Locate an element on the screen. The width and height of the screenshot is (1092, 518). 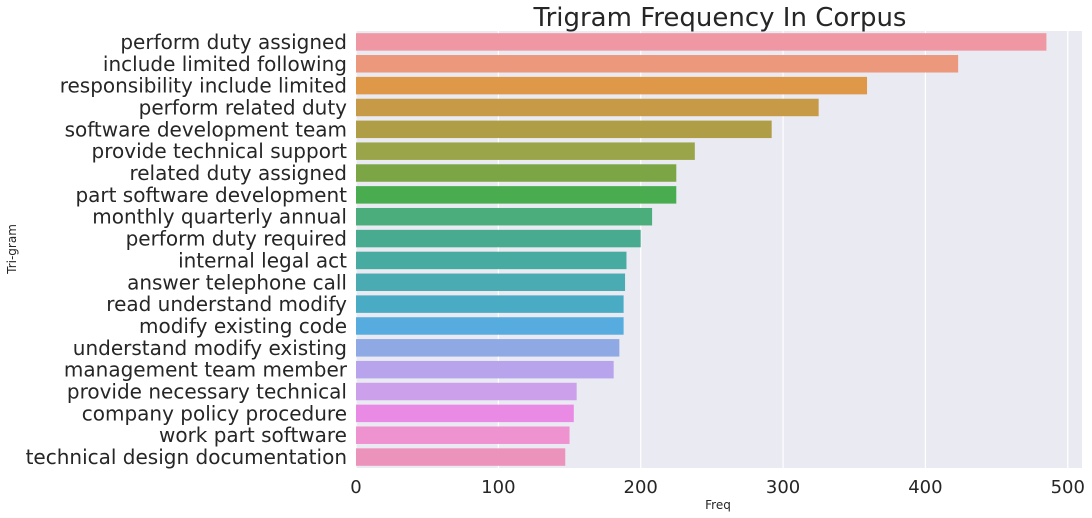
category-label: perform related duty is located at coordinates (243, 107).